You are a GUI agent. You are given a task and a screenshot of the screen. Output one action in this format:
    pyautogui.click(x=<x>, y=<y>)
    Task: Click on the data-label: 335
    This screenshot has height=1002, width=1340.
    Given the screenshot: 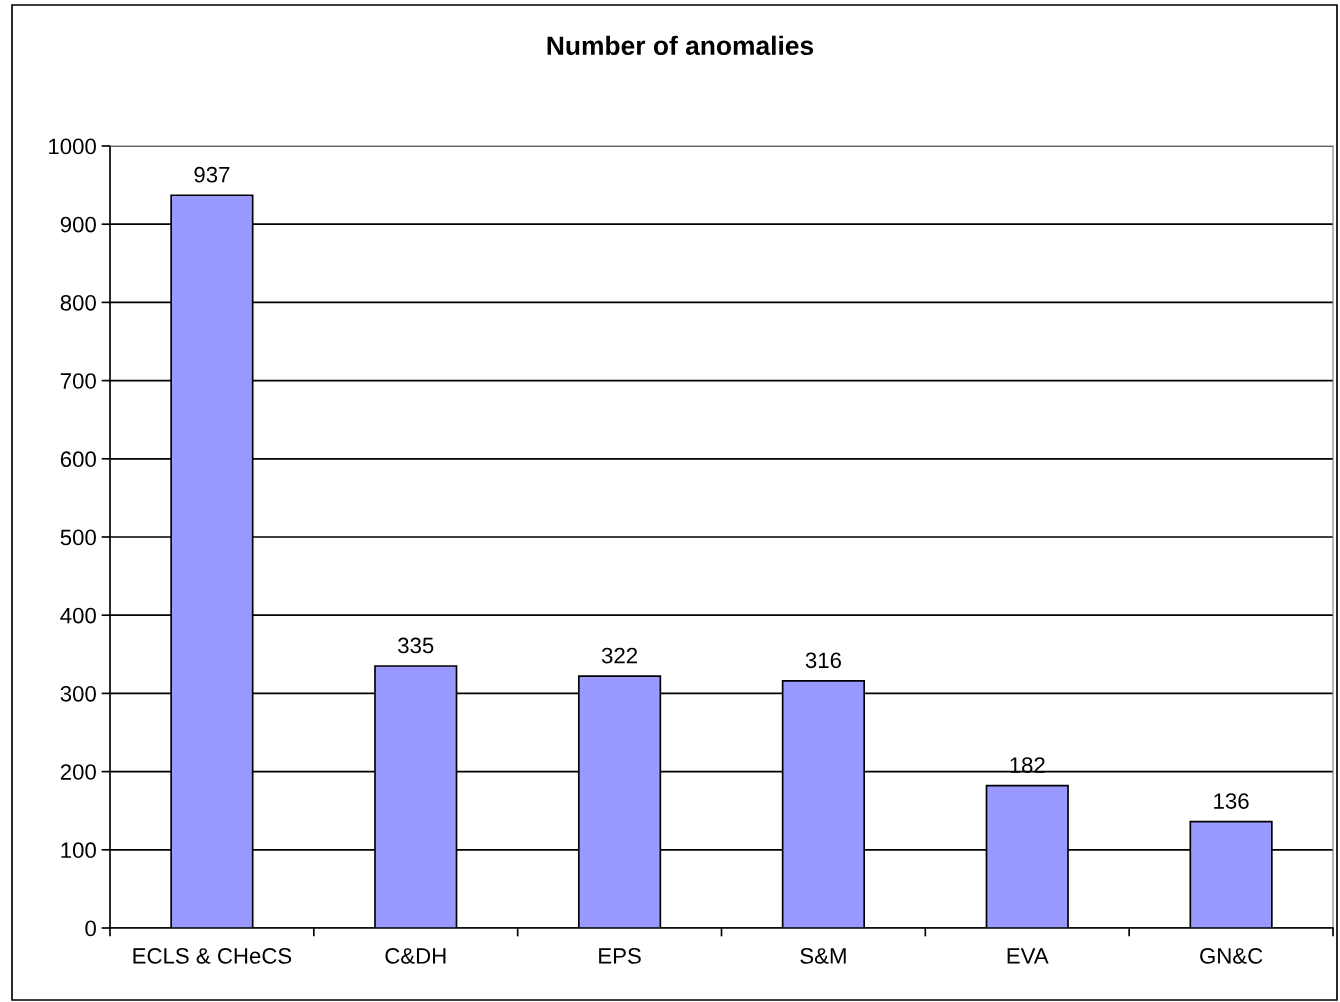 What is the action you would take?
    pyautogui.click(x=416, y=645)
    